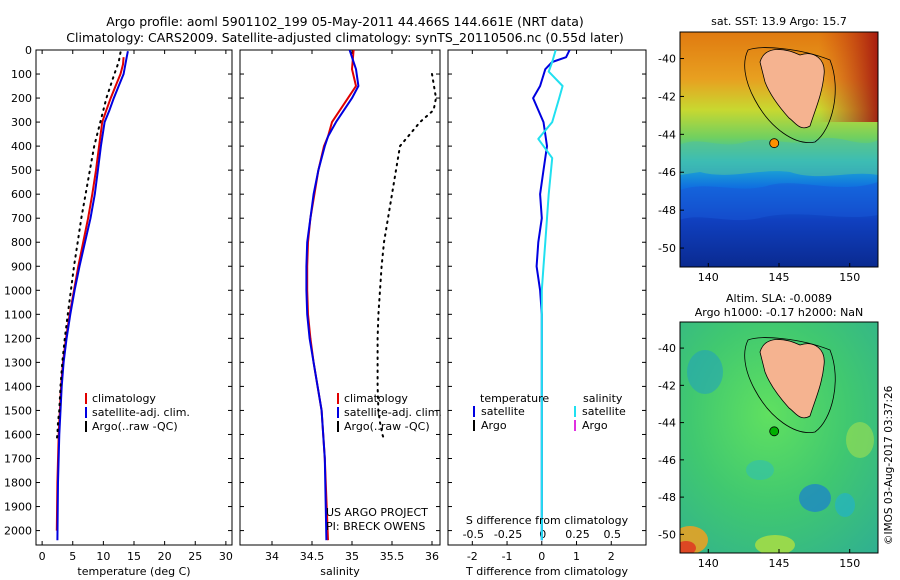 This screenshot has height=580, width=900. Describe the element at coordinates (21, 98) in the screenshot. I see `y-tick-label: 200` at that location.